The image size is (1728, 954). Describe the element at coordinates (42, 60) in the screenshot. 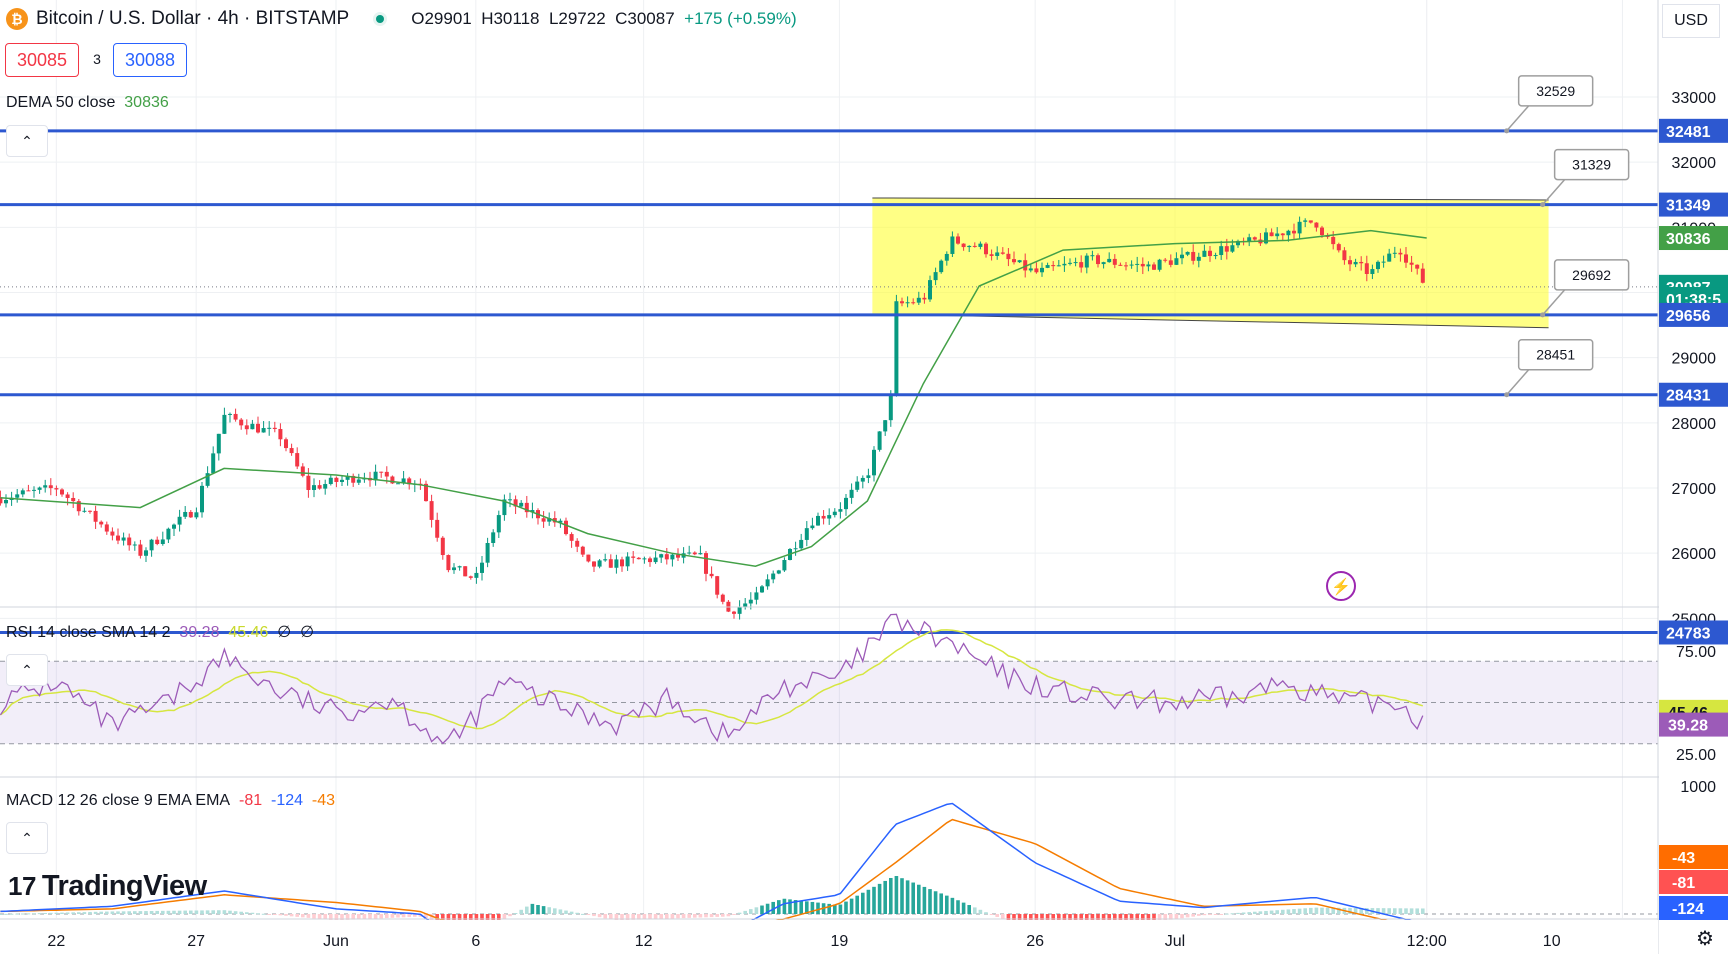

I see `sell-button: 30085` at that location.